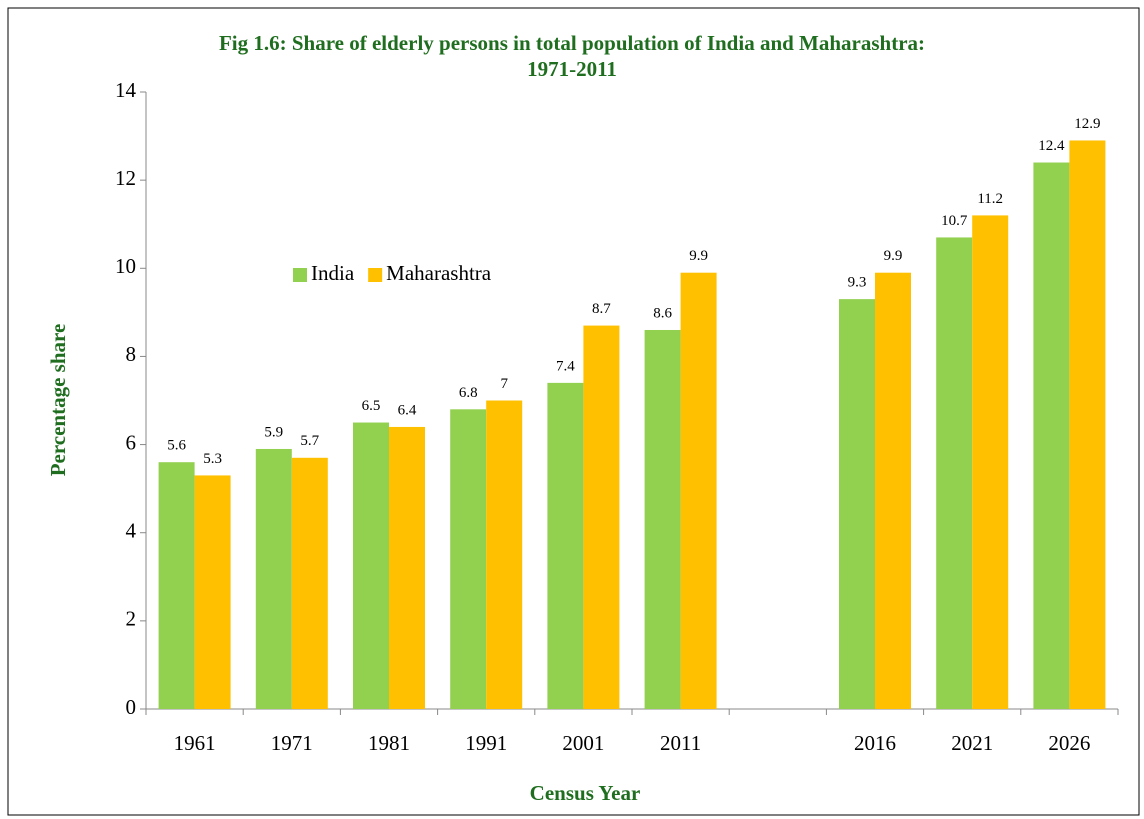  What do you see at coordinates (407, 410) in the screenshot?
I see `data-label: 6.4` at bounding box center [407, 410].